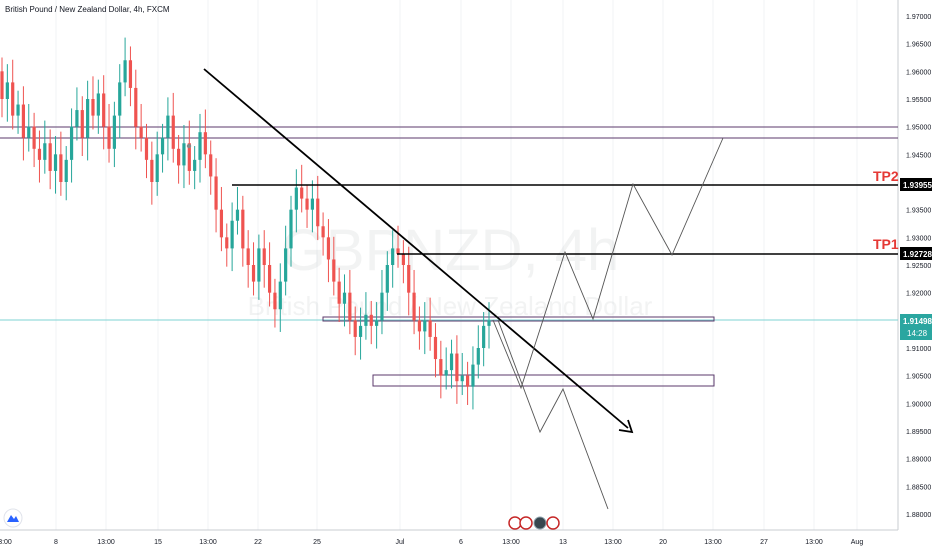 This screenshot has height=550, width=932. I want to click on x-tick-label: 8, so click(56, 542).